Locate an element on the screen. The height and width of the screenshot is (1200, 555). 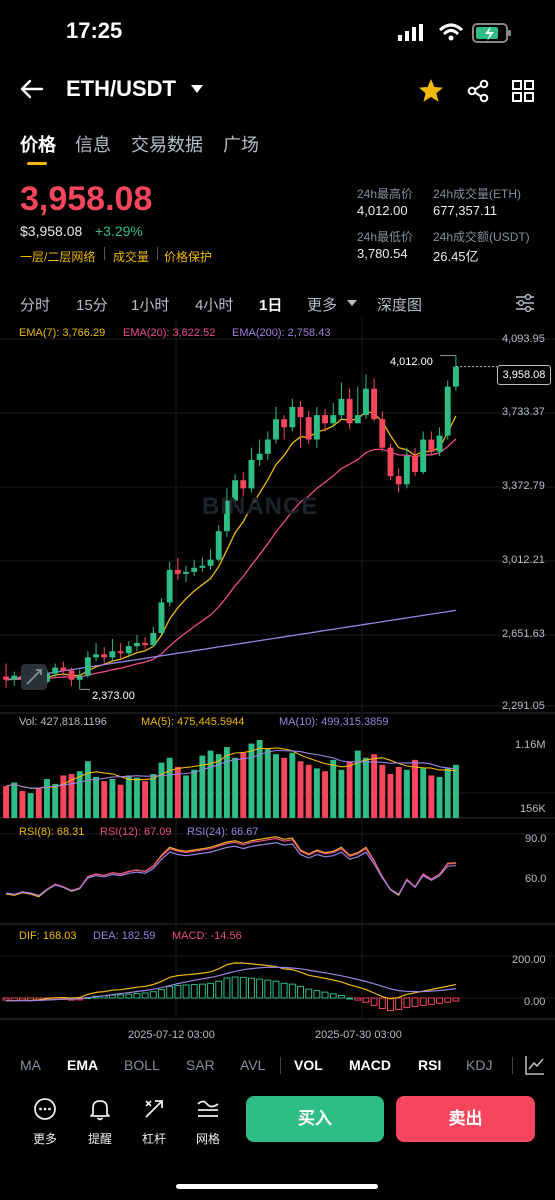
share-icon is located at coordinates (478, 91).